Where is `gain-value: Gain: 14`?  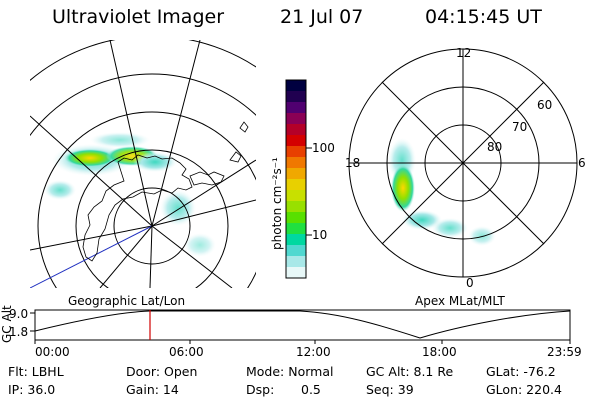 gain-value: Gain: 14 is located at coordinates (152, 389).